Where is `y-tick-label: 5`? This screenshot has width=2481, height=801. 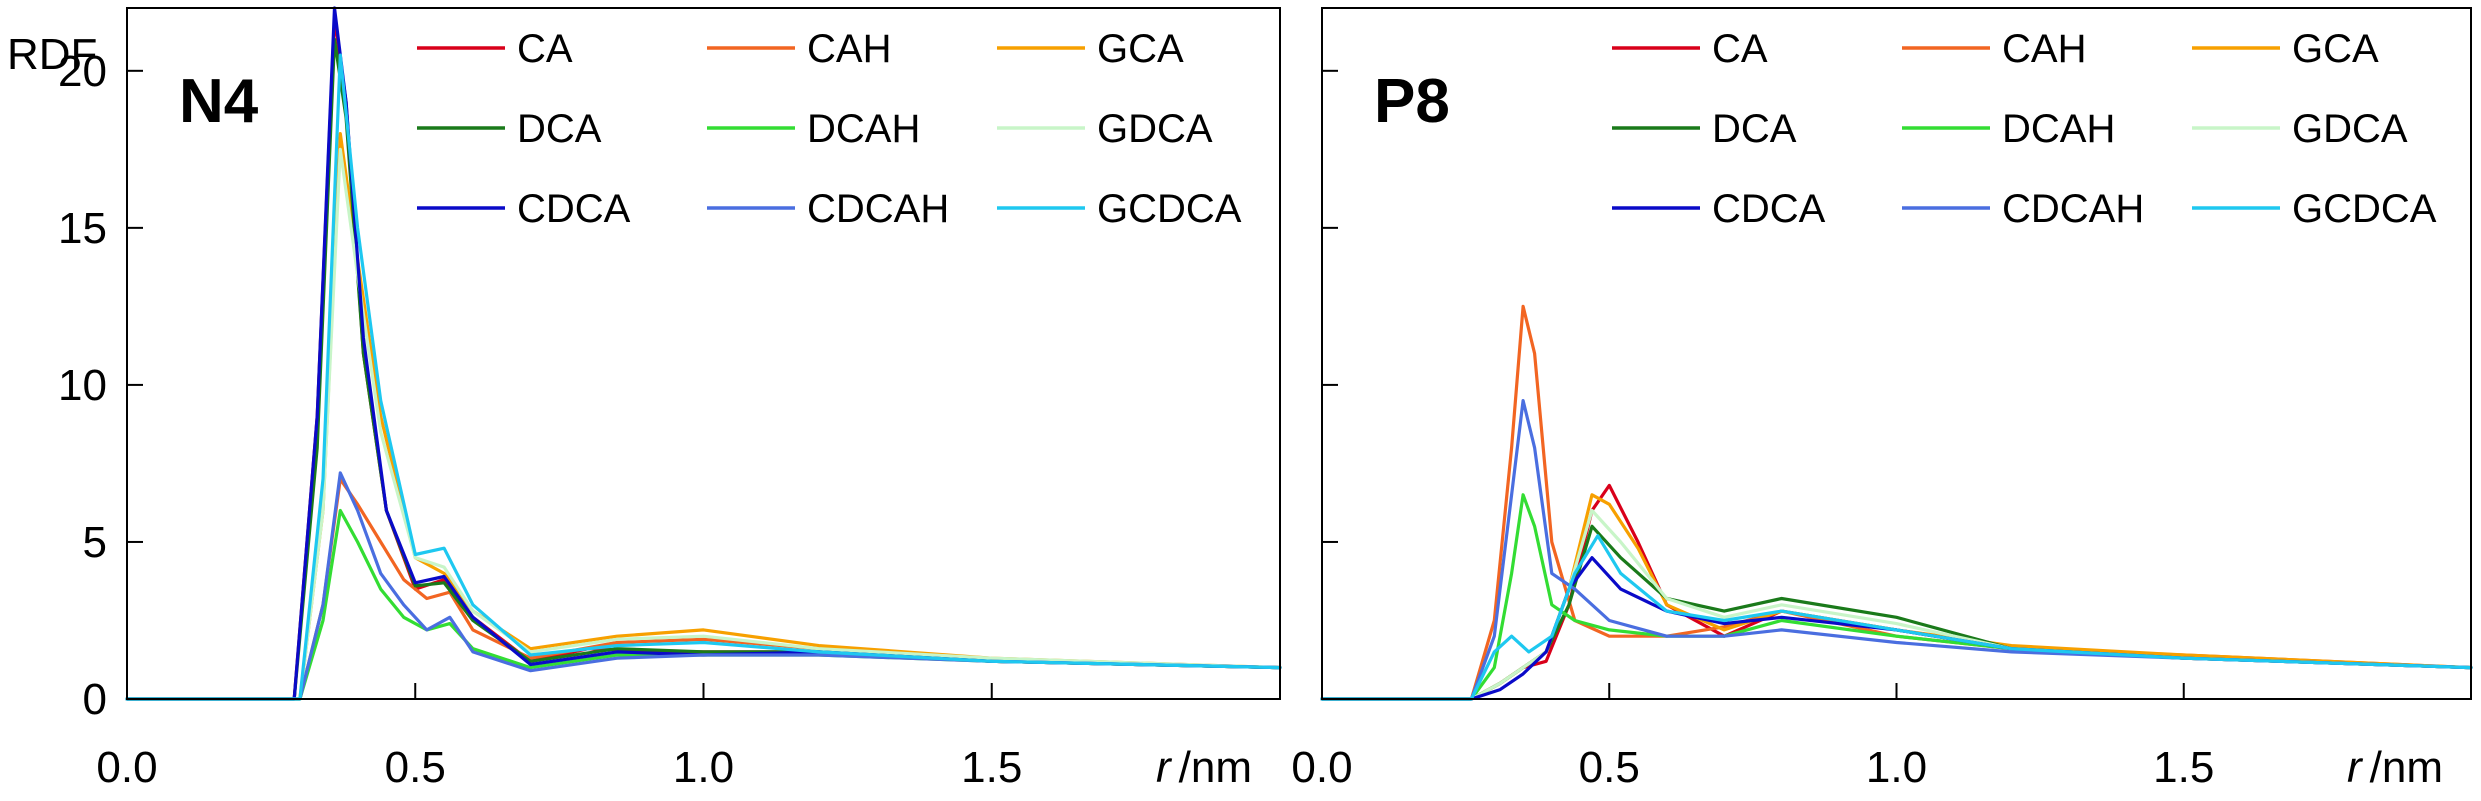 y-tick-label: 5 is located at coordinates (95, 542).